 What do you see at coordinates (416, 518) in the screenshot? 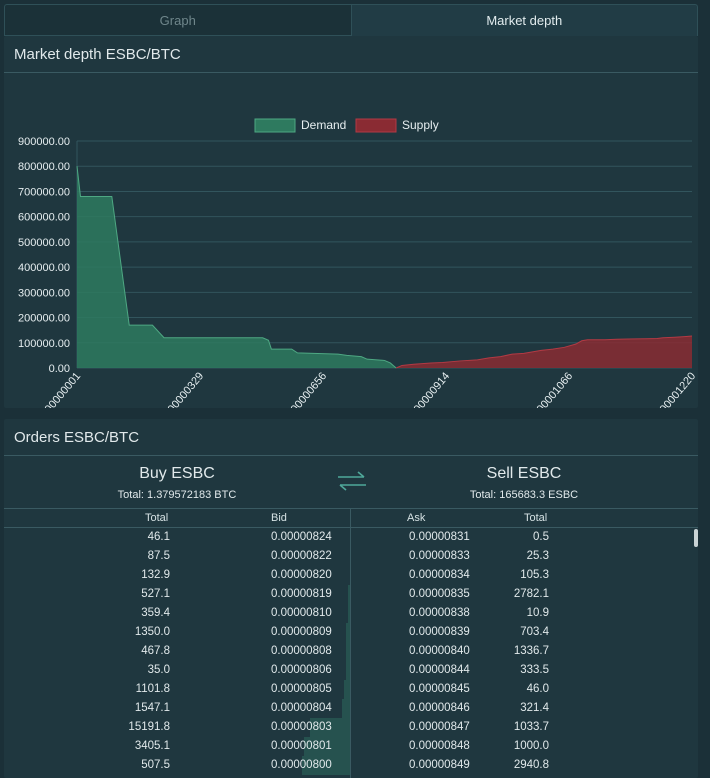
I see `header-ask: Ask` at bounding box center [416, 518].